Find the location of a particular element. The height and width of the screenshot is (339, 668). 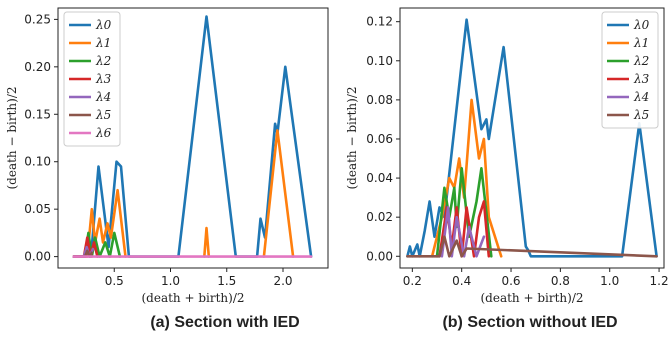

legend-b: λ0 λ1 λ2 λ3 λ4 λ5 is located at coordinates (630, 70).